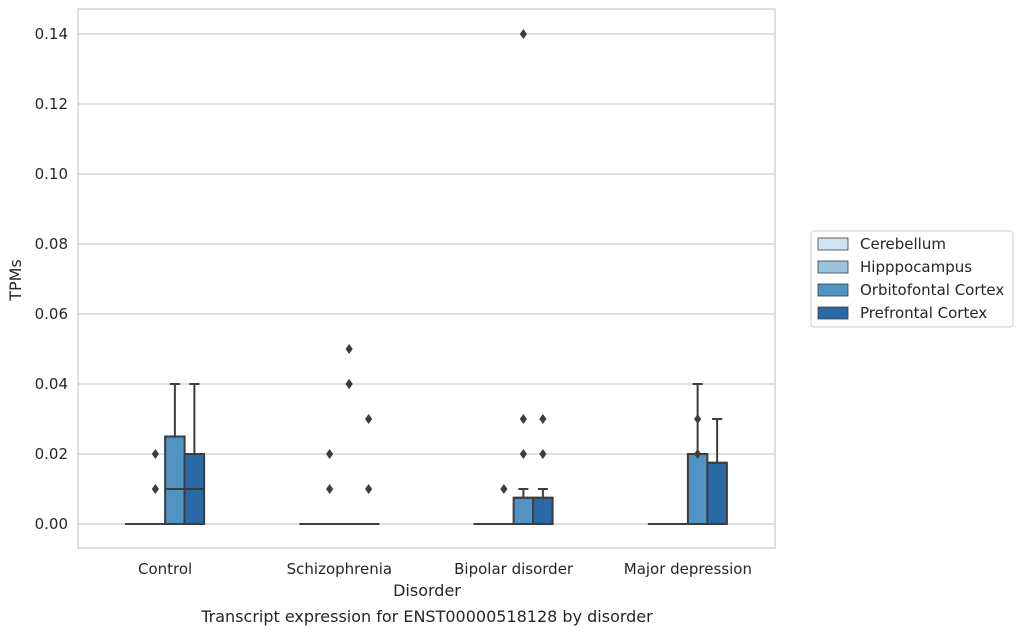 The width and height of the screenshot is (1023, 634). I want to click on y-tick-label: 0.06, so click(51, 314).